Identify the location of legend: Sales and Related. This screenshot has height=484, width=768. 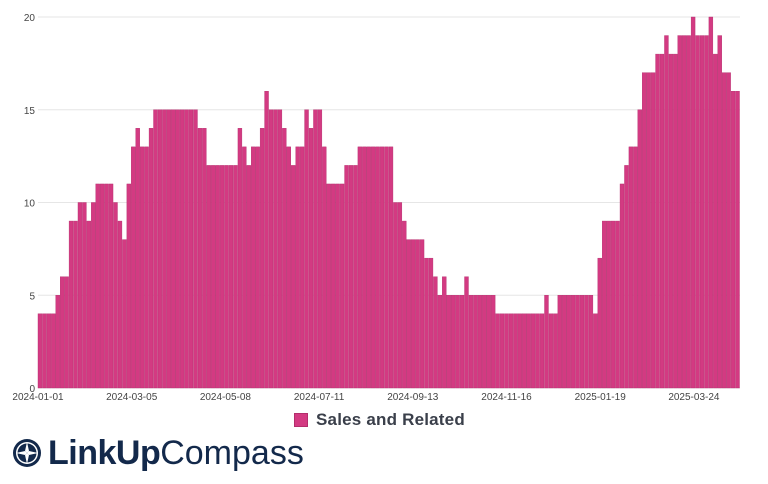
(379, 420).